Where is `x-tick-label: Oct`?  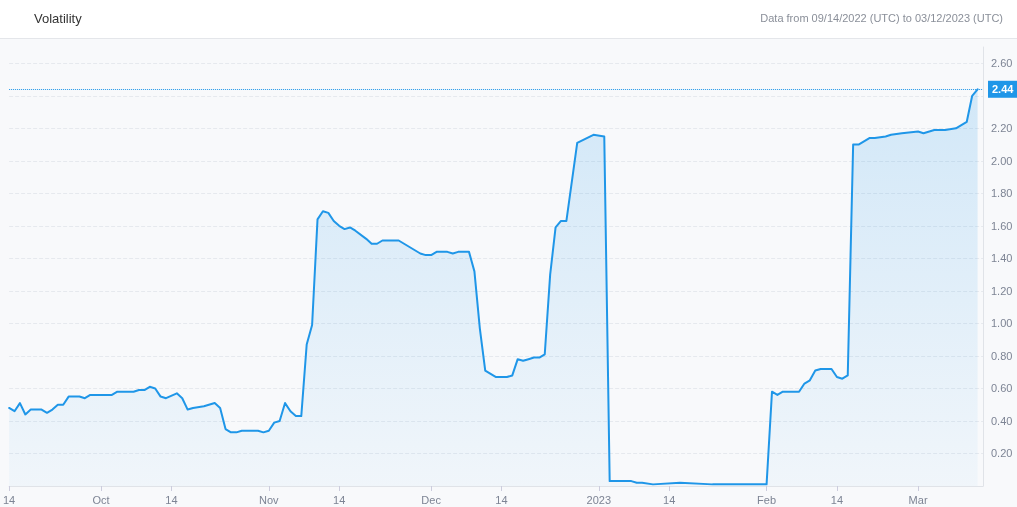
x-tick-label: Oct is located at coordinates (101, 499).